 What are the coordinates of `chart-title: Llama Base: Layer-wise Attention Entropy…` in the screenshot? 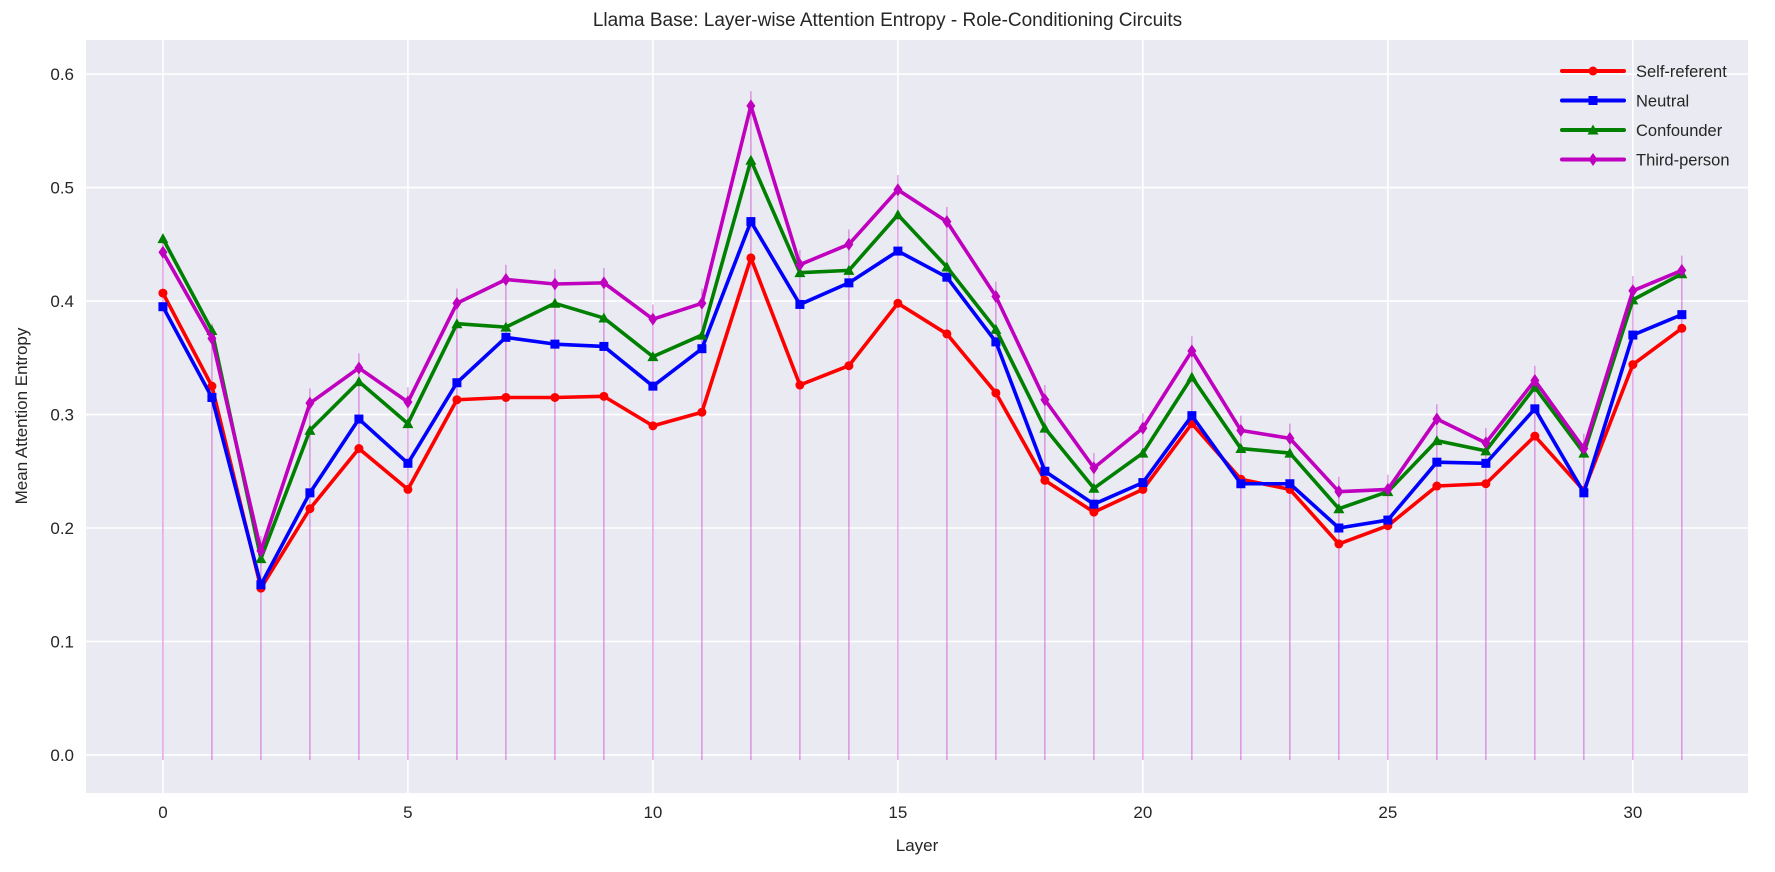 It's located at (887, 20).